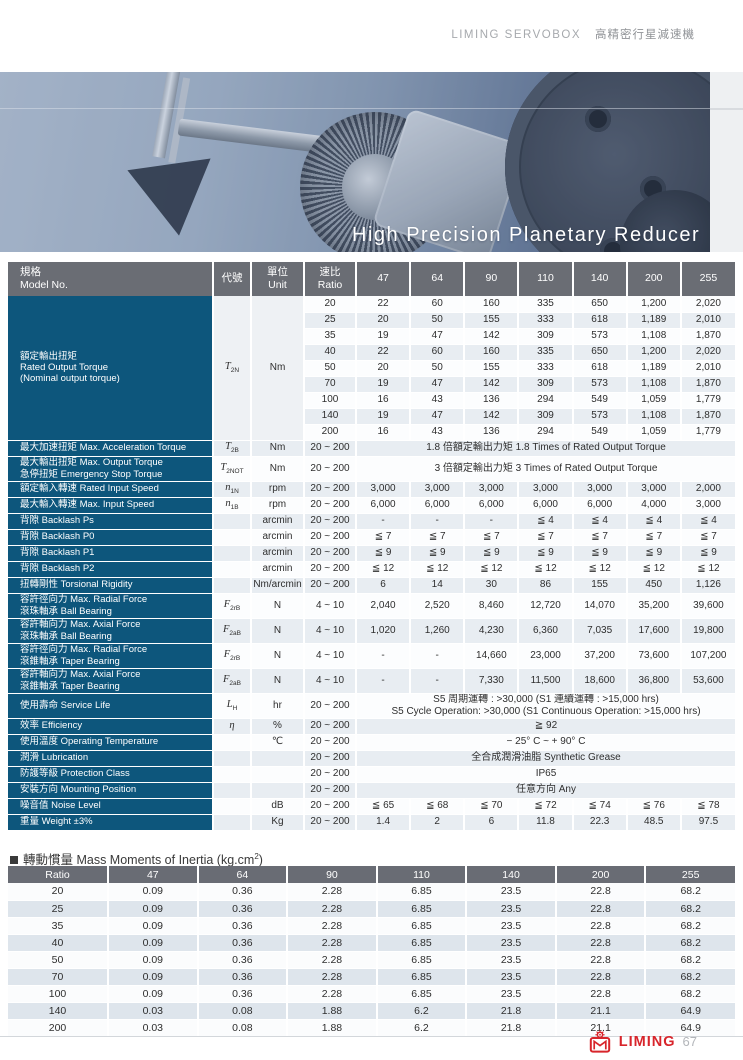 This screenshot has height=1060, width=743. What do you see at coordinates (438, 606) in the screenshot?
I see `value-cell: 2,520` at bounding box center [438, 606].